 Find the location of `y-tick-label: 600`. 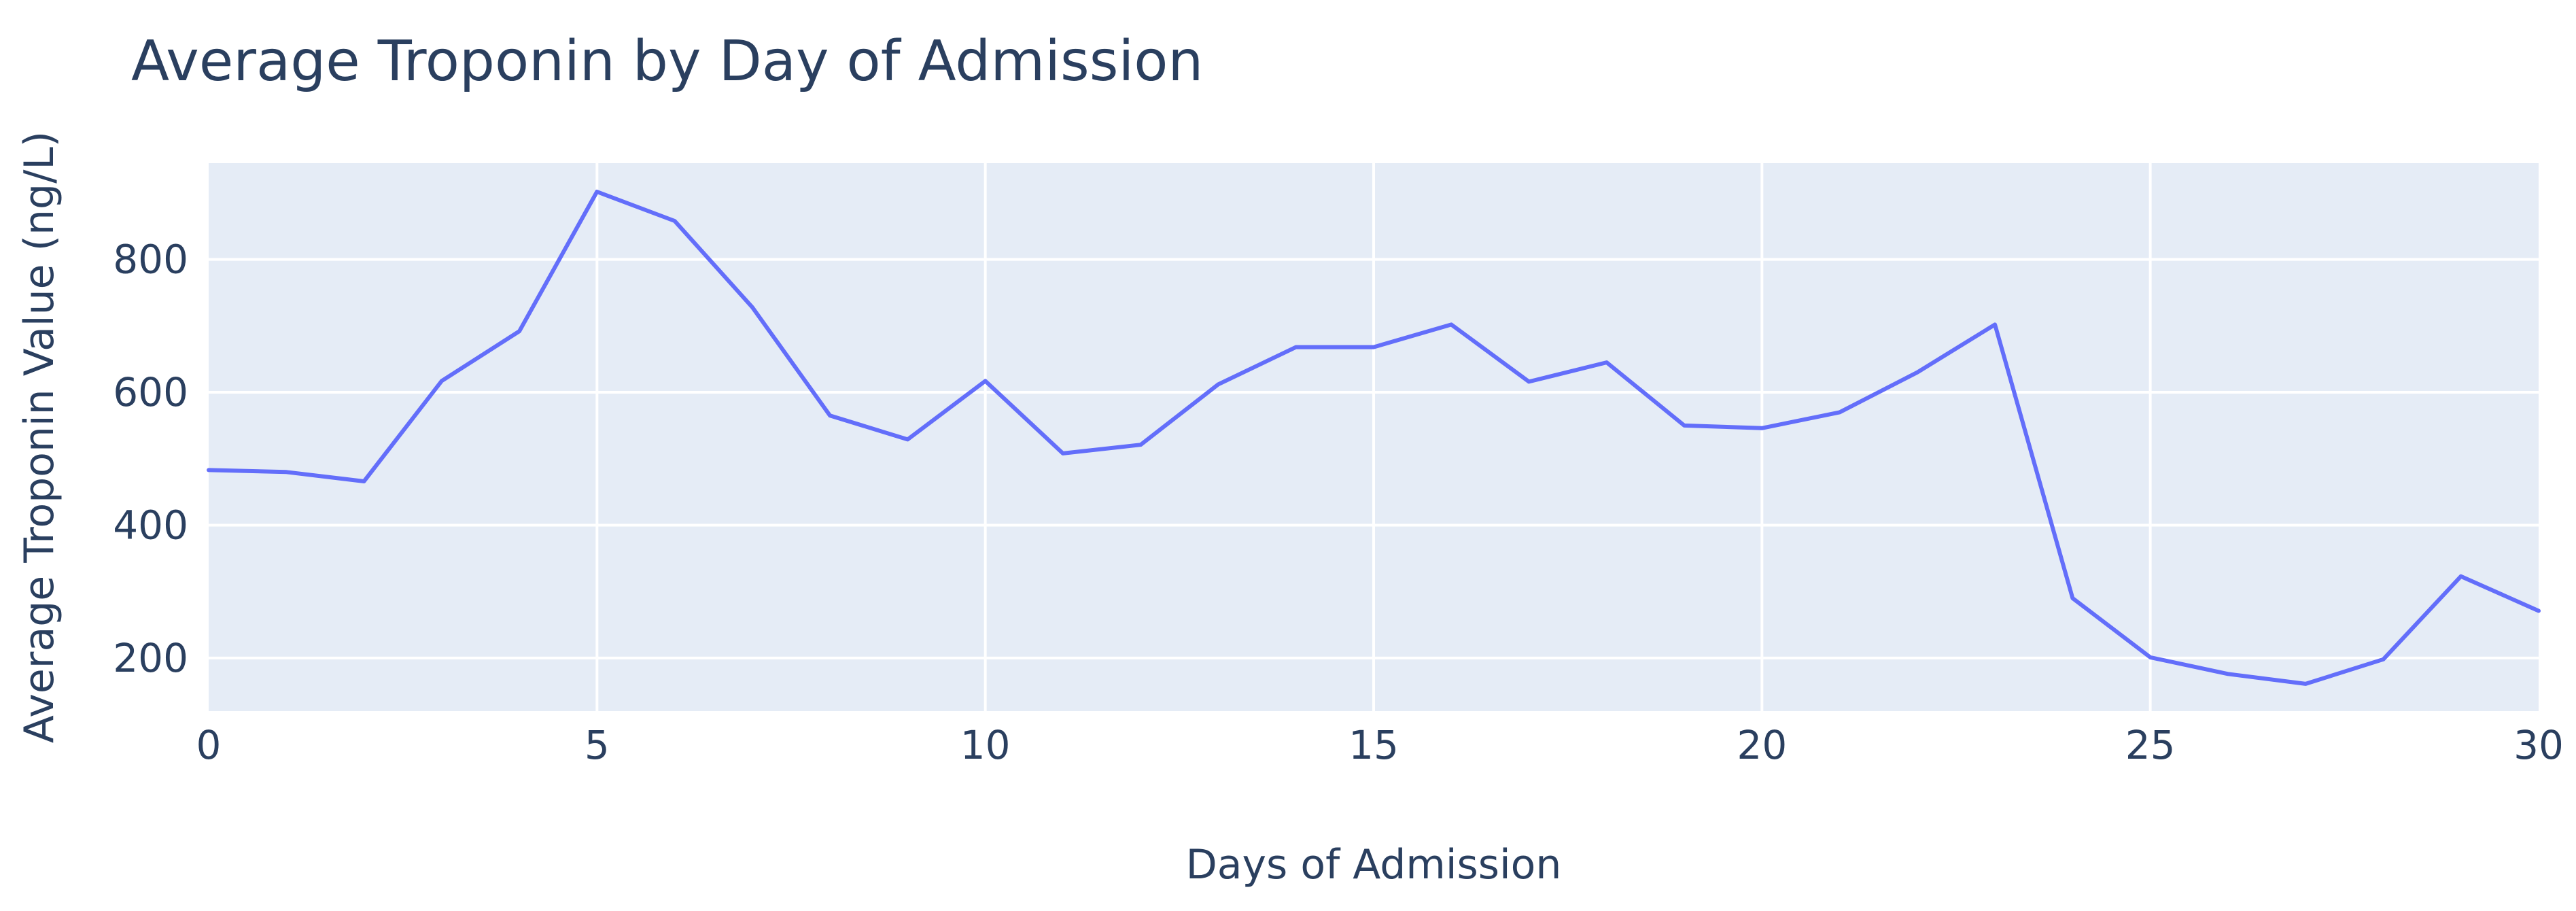

y-tick-label: 600 is located at coordinates (150, 392).